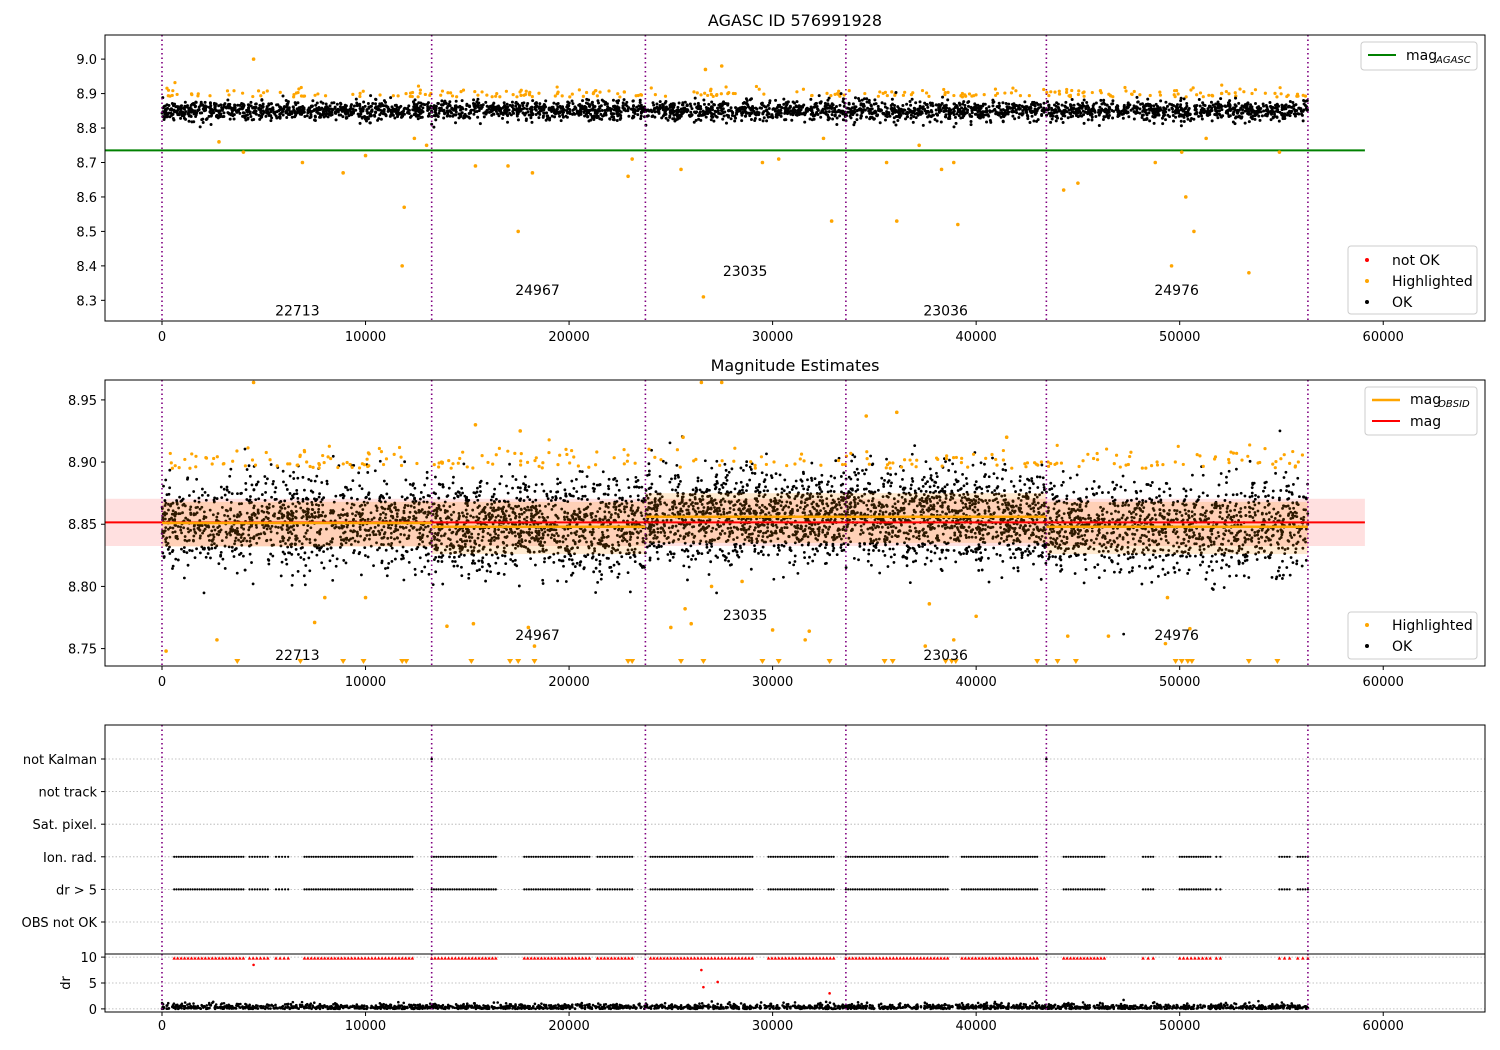 The height and width of the screenshot is (1050, 1500). I want to click on obsid-label: 24967, so click(537, 291).